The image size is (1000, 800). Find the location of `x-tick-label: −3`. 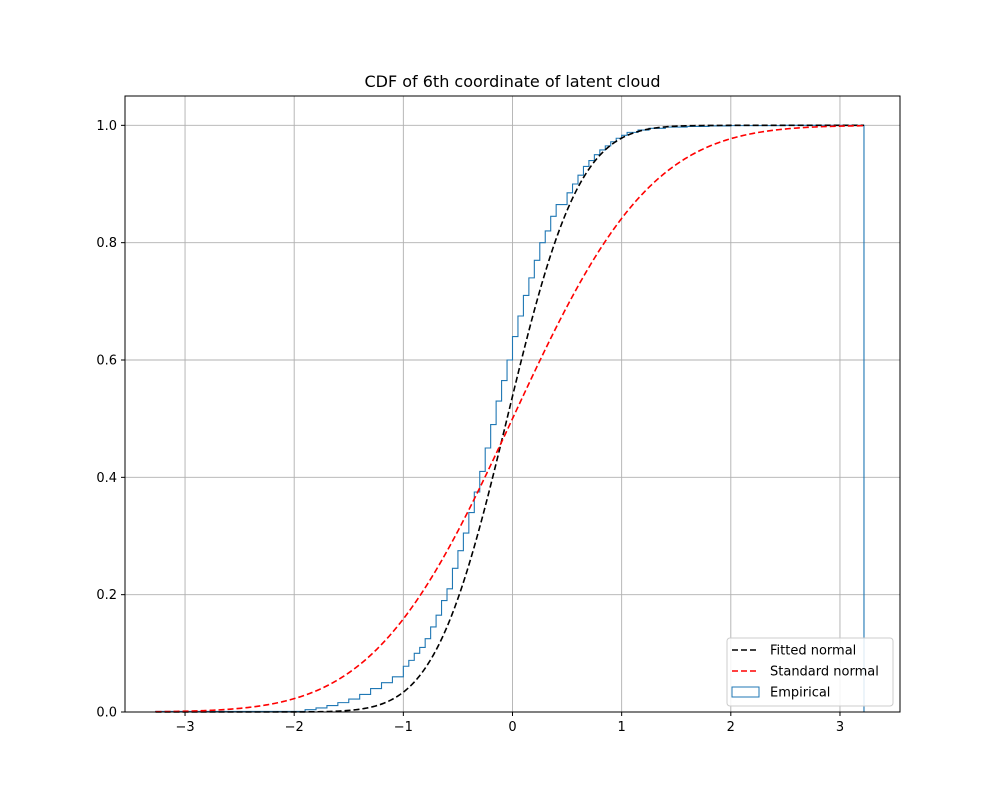

x-tick-label: −3 is located at coordinates (184, 727).